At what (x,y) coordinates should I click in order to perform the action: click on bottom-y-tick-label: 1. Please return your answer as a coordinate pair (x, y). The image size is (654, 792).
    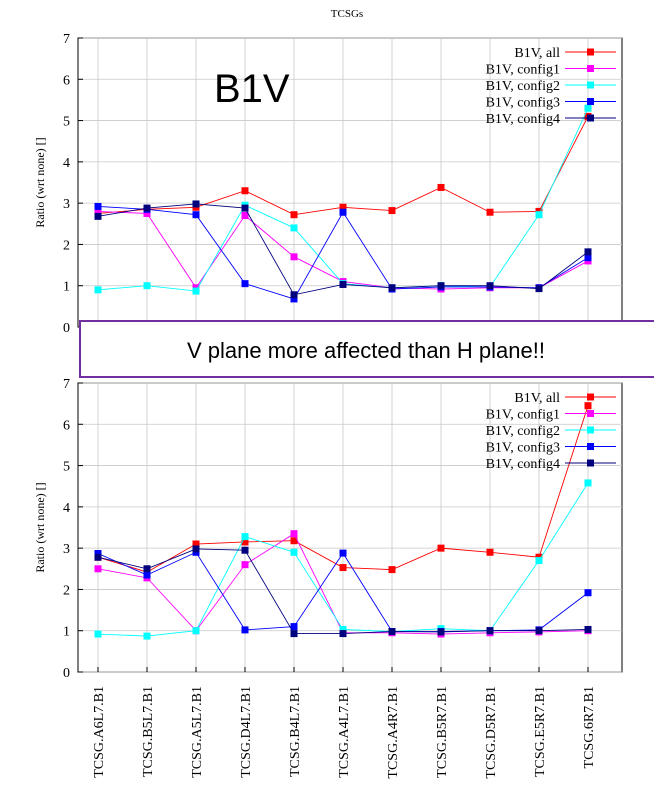
    Looking at the image, I should click on (66, 632).